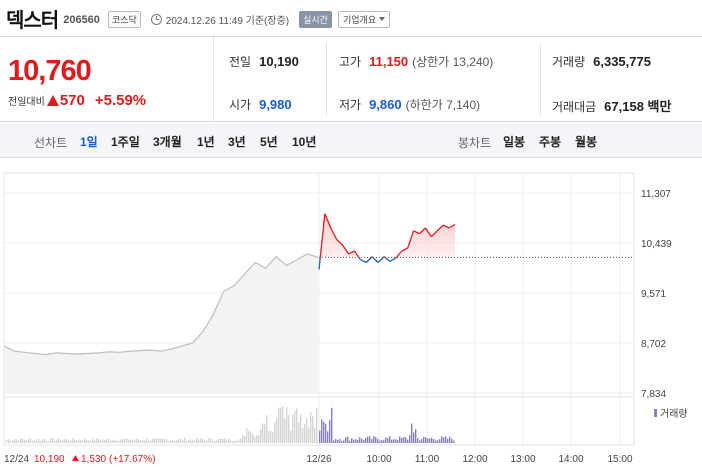 The height and width of the screenshot is (472, 702). Describe the element at coordinates (387, 235) in the screenshot. I see `today-up-area` at that location.